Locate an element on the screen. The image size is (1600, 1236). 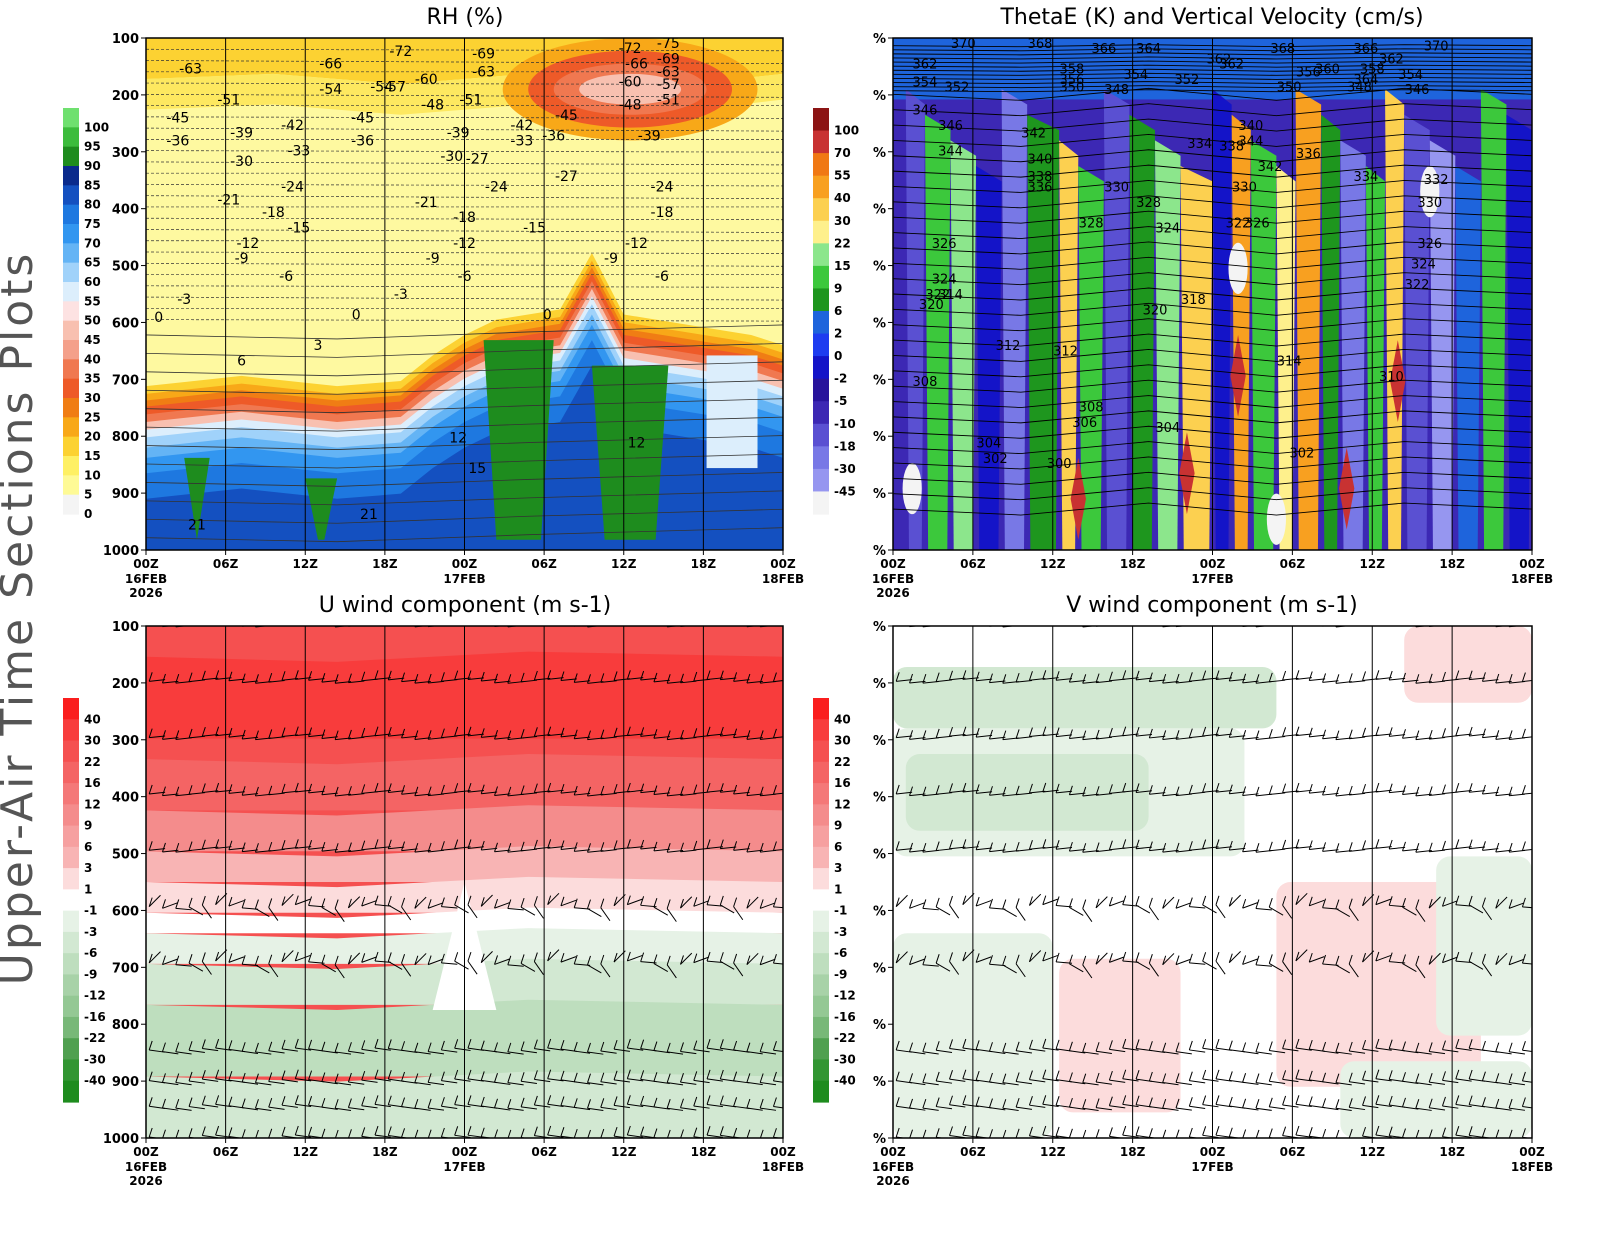
rh-colorbar-label: 60 is located at coordinates (92, 282).